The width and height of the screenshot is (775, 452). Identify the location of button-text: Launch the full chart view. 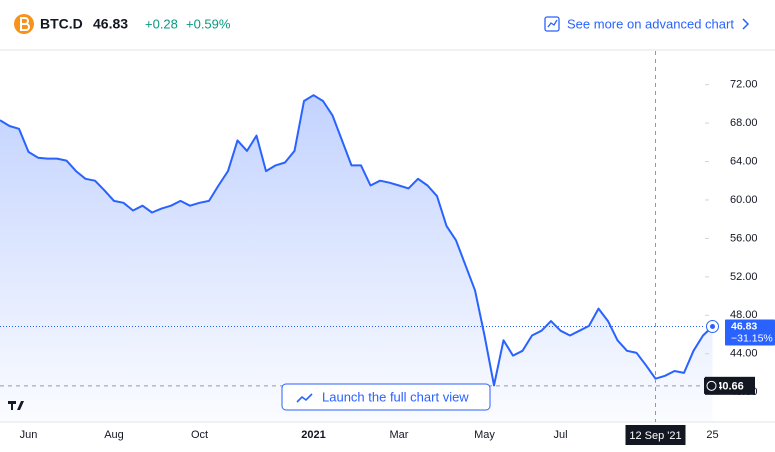
(395, 396).